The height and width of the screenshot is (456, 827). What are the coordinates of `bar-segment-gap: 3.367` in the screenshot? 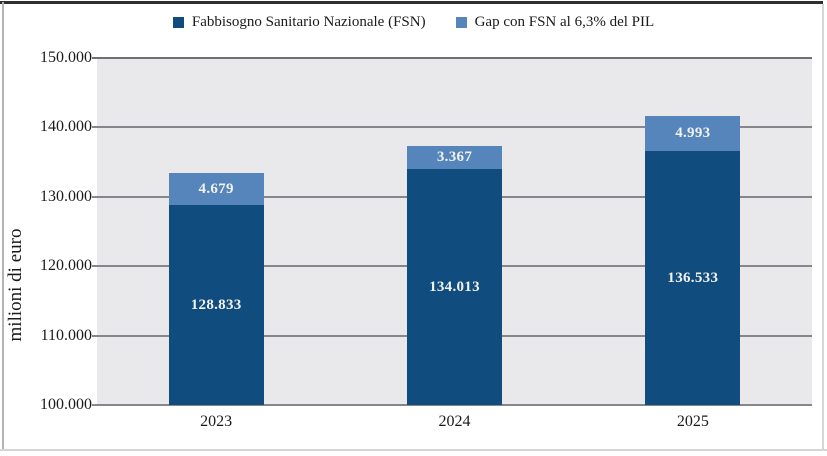 It's located at (454, 157).